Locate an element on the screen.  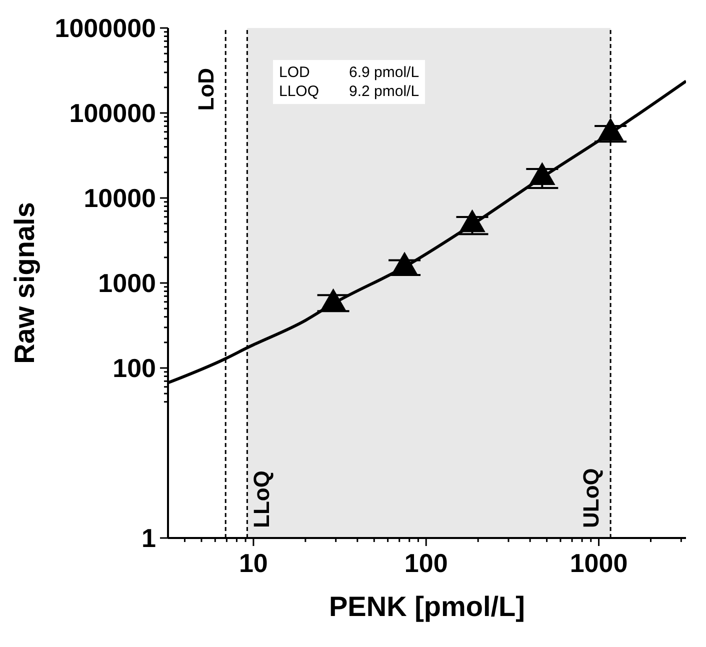
y-axis-title: Raw signals is located at coordinates (24, 283).